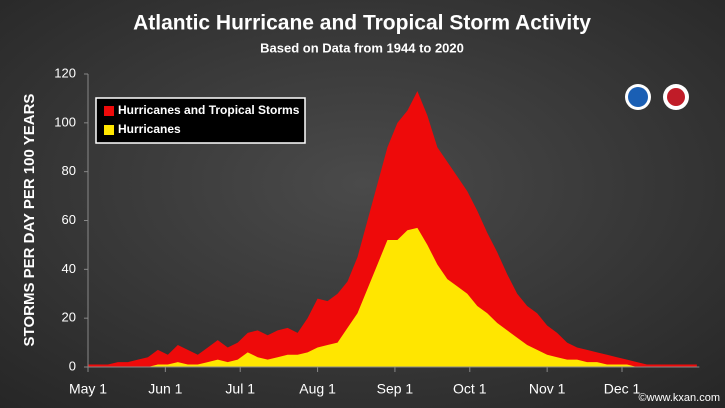  I want to click on x-tick-label: May 1, so click(88, 389).